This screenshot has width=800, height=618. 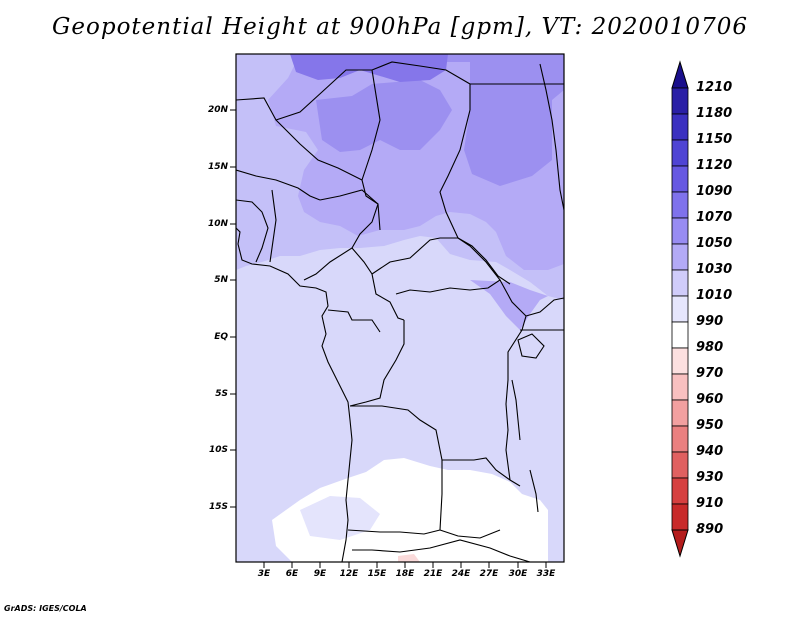 I want to click on shade-1090-region, so click(x=369, y=68).